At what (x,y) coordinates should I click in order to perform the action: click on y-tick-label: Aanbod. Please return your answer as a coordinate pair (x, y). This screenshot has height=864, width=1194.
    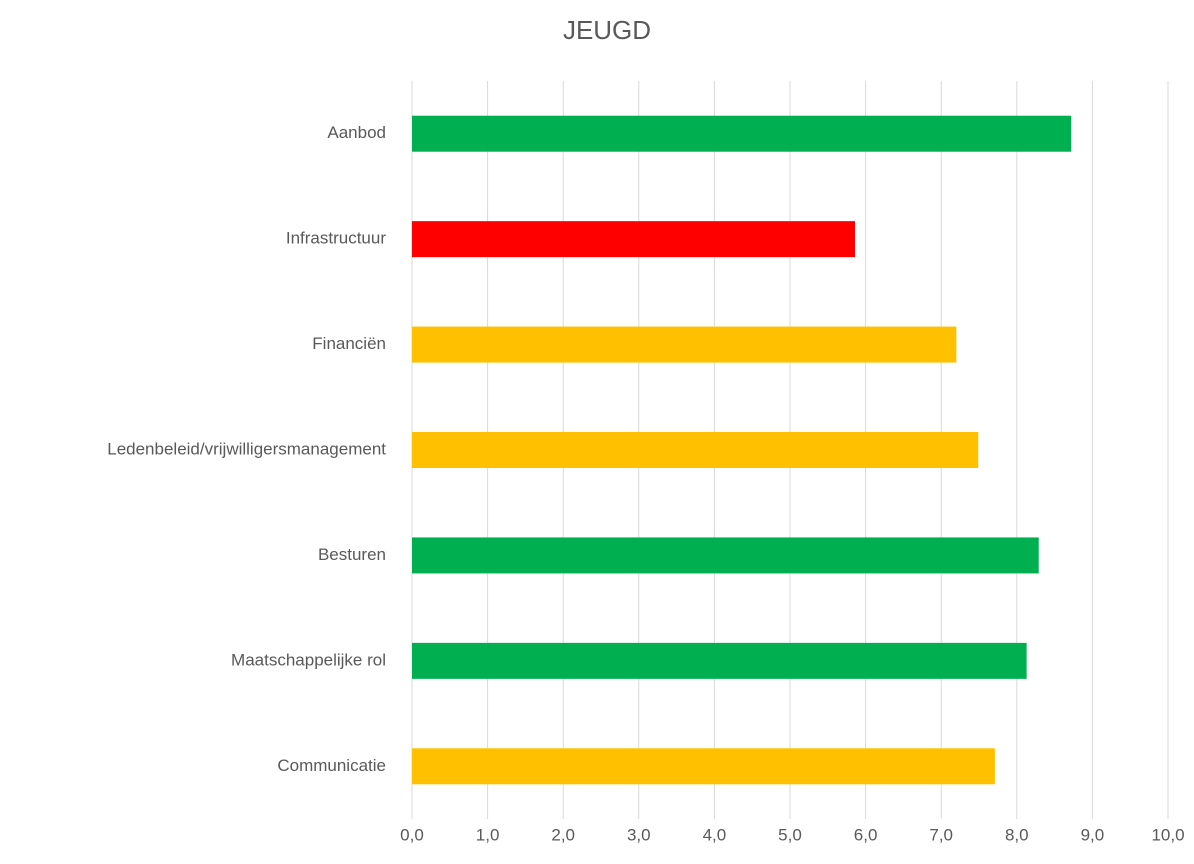
    Looking at the image, I should click on (356, 132).